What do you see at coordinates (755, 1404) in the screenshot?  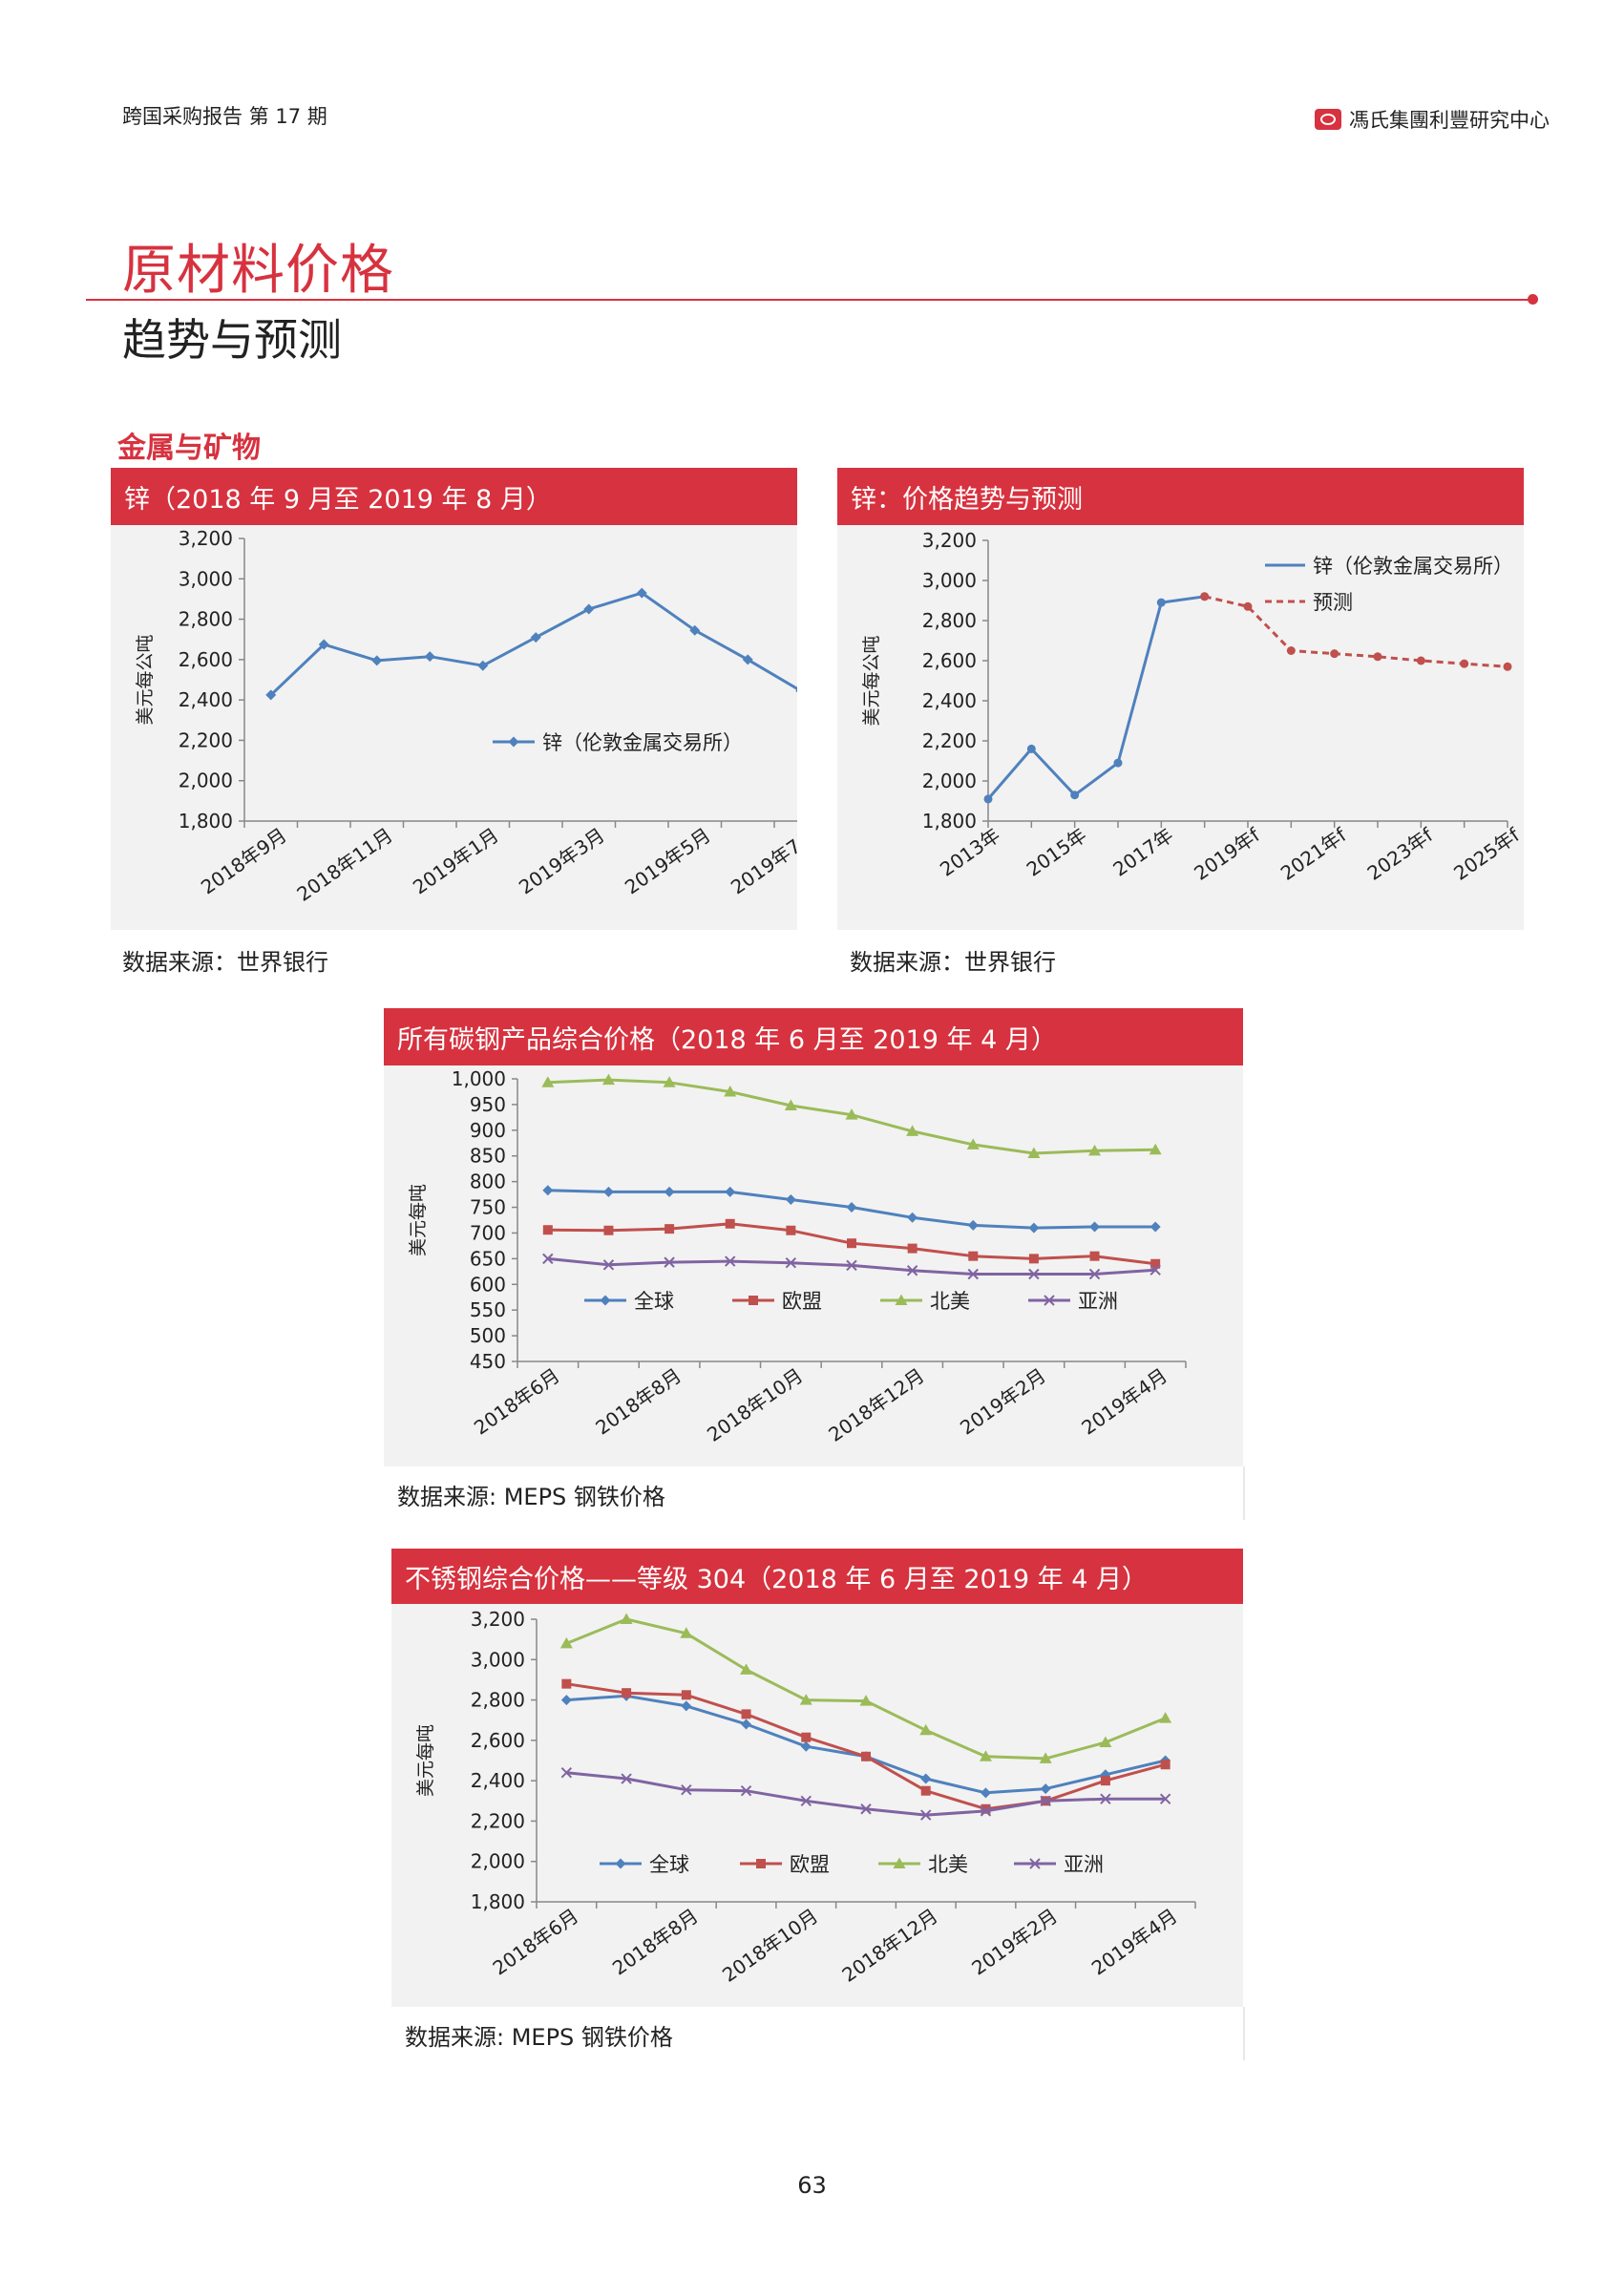 I see `x-tick-label: 2018年10月` at bounding box center [755, 1404].